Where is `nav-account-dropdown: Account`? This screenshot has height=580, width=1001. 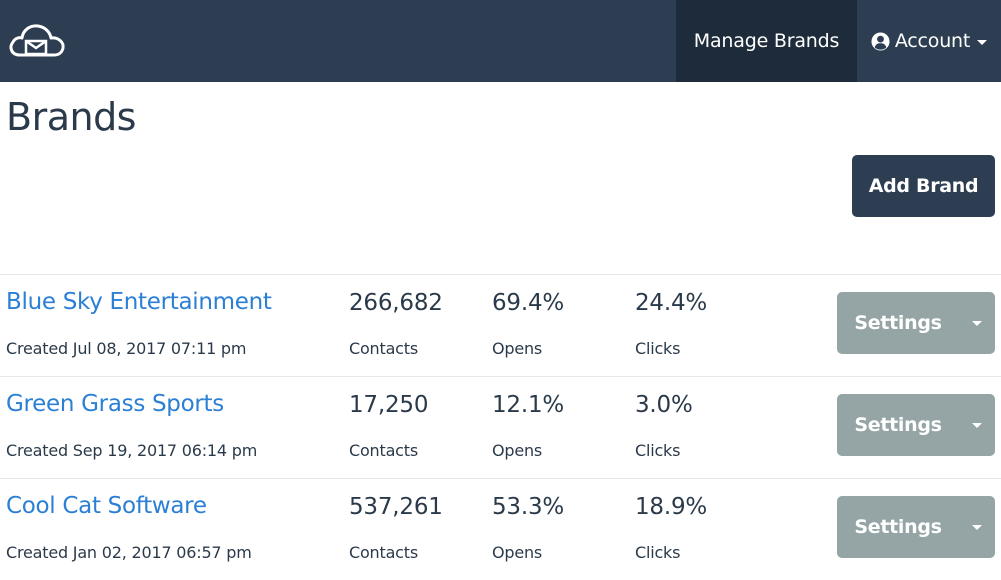
nav-account-dropdown: Account is located at coordinates (929, 41).